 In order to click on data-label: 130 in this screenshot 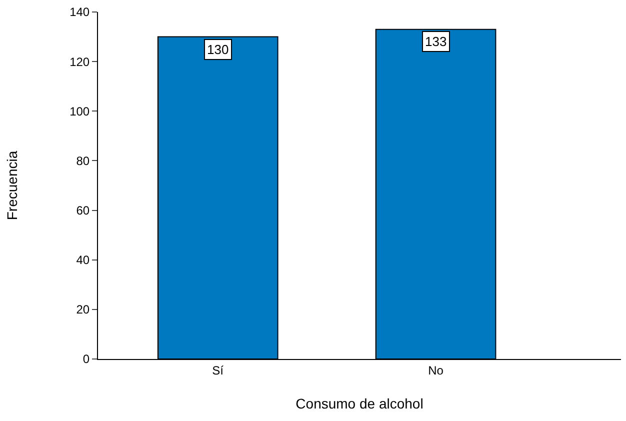, I will do `click(218, 49)`.